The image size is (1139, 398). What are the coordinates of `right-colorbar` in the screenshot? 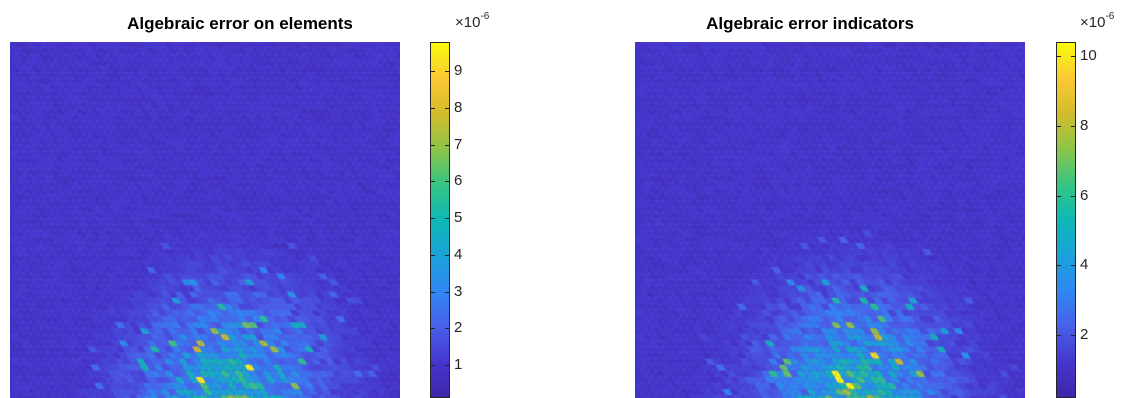 It's located at (1066, 220).